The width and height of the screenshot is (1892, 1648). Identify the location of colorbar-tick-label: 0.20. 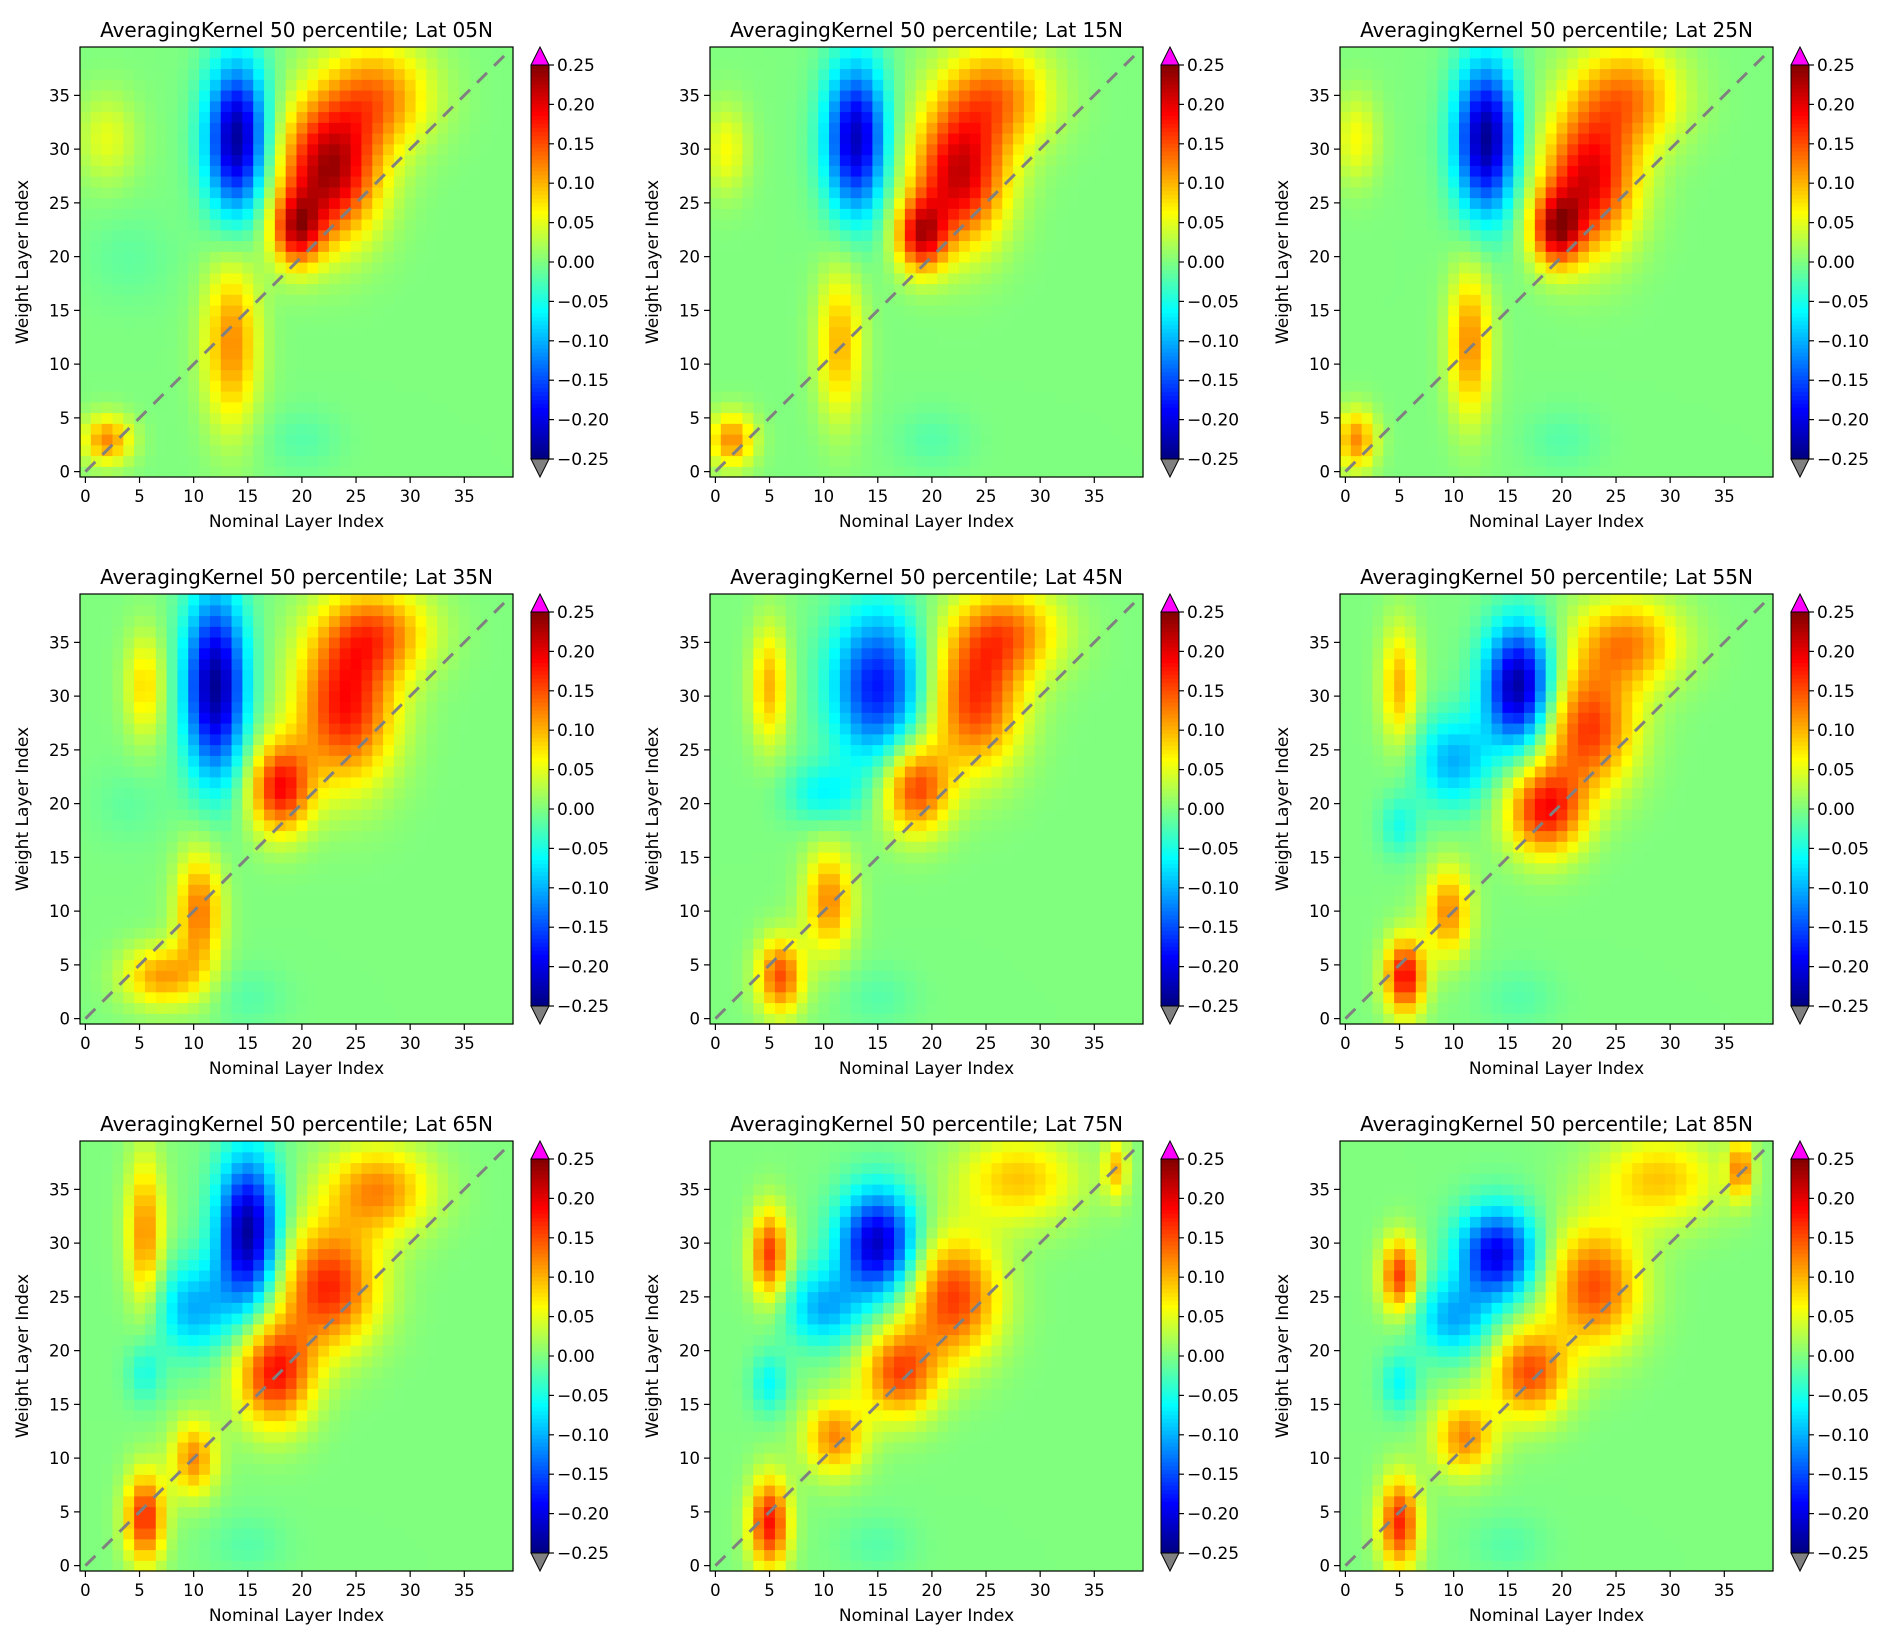
(576, 105).